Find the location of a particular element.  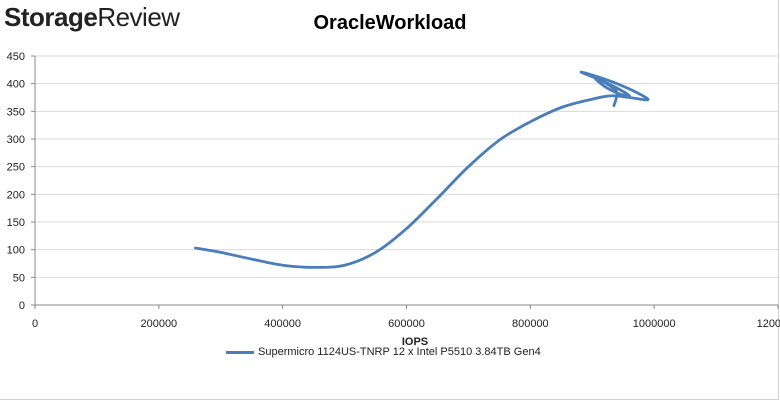

y-tick-label: 200 is located at coordinates (16, 195).